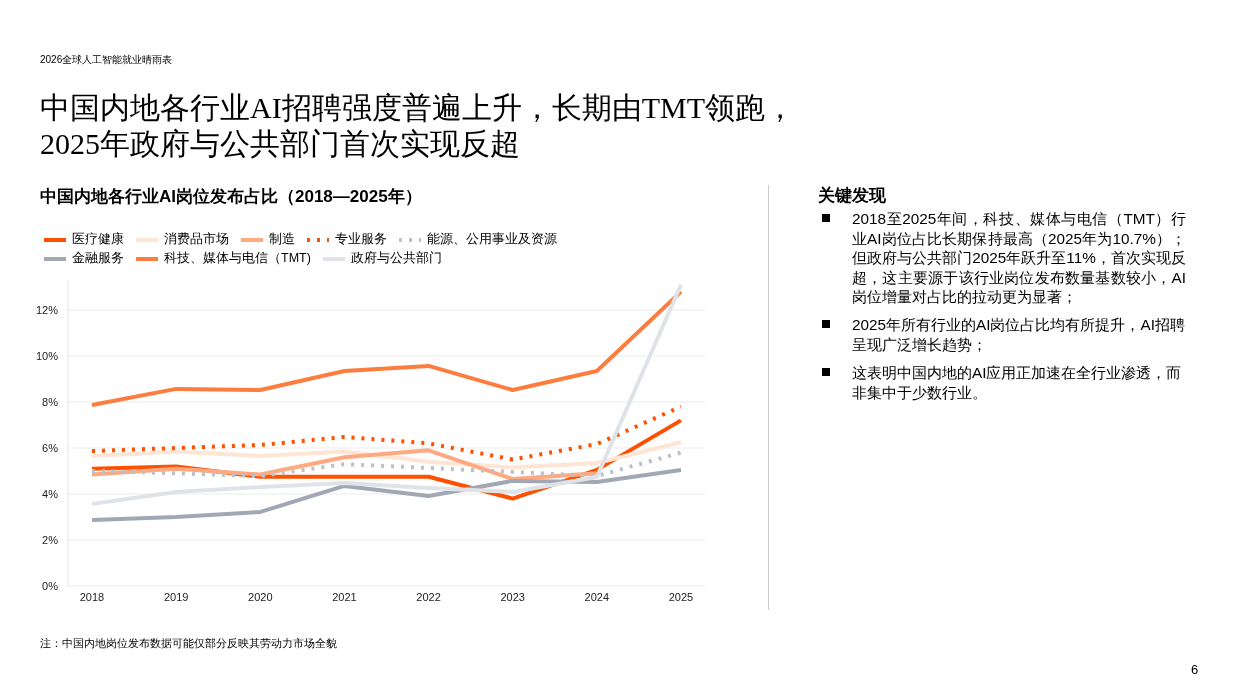 The image size is (1240, 697). What do you see at coordinates (361, 239) in the screenshot?
I see `legend-label: 专业服务` at bounding box center [361, 239].